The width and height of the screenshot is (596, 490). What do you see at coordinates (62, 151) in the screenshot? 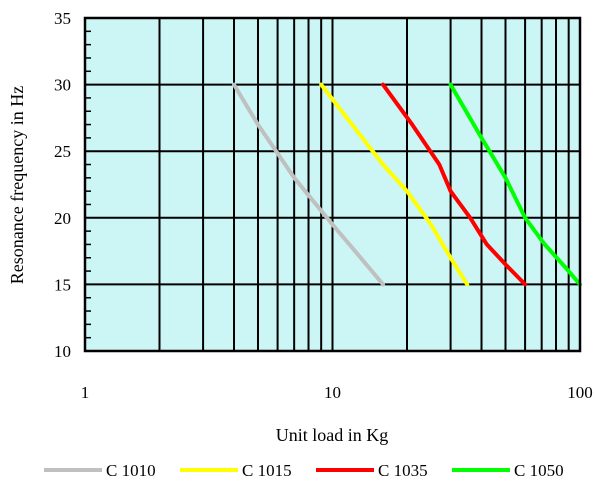
I see `y-tick-label: 25` at bounding box center [62, 151].